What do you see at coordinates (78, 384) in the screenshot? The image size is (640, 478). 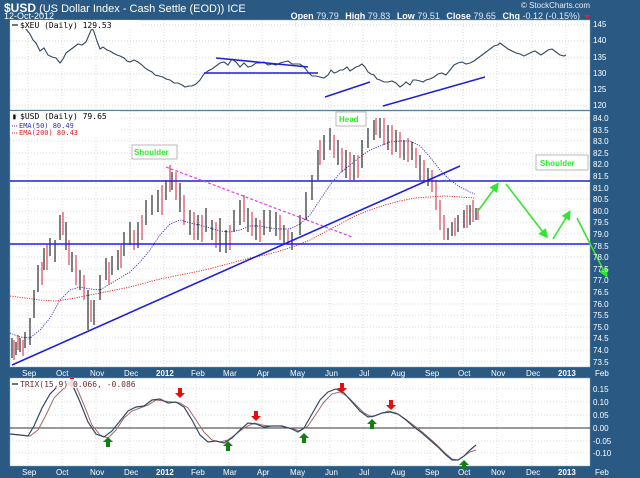 I see `trix-legend-text: TRIX(15,9) 0.066, -0.086` at bounding box center [78, 384].